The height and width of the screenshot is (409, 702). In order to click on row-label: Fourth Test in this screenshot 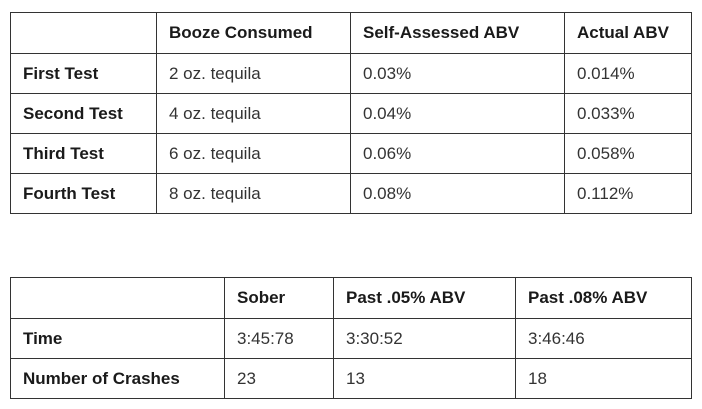, I will do `click(83, 193)`.